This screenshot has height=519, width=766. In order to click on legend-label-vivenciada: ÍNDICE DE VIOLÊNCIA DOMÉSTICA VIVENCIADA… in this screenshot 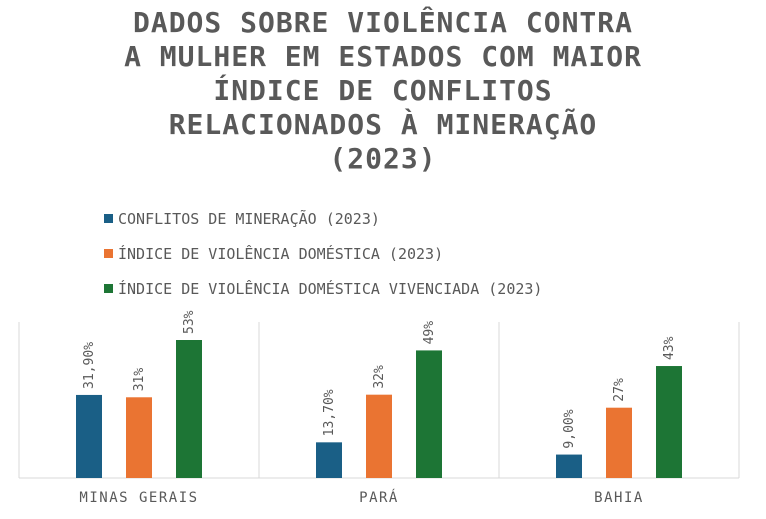, I will do `click(330, 288)`.